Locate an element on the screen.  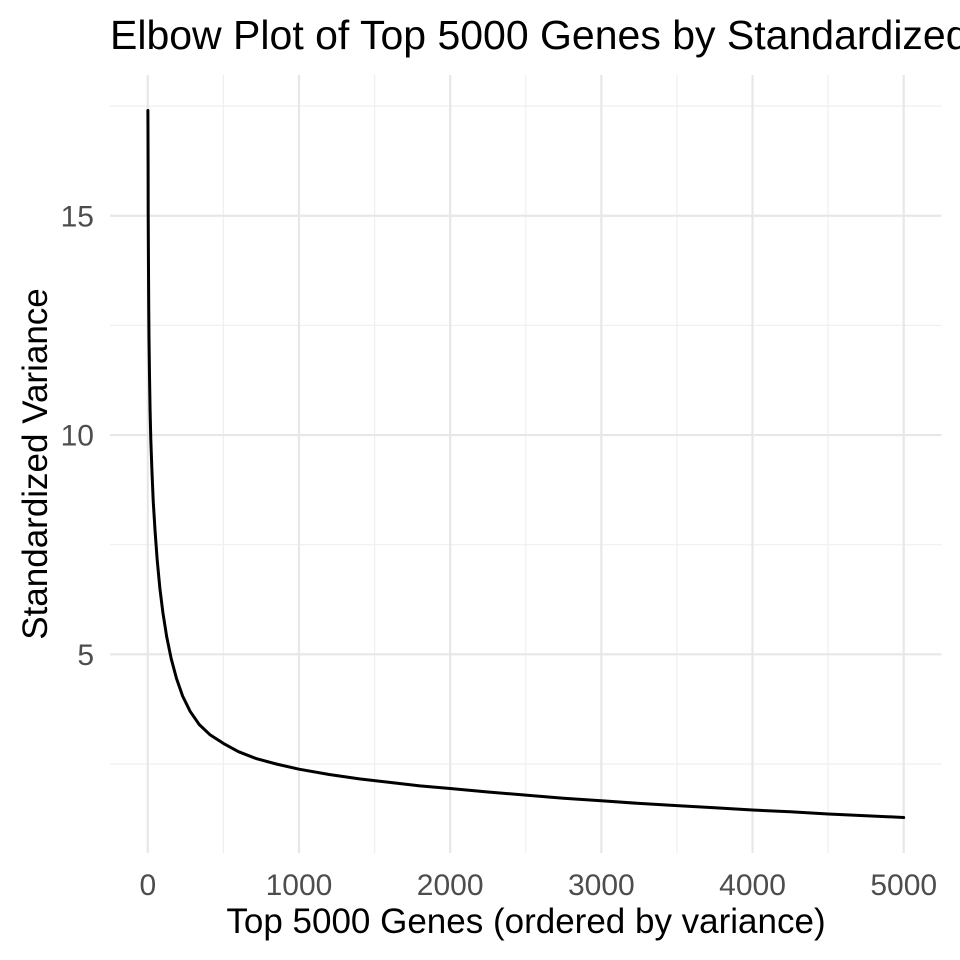
y-tick-label: 10 is located at coordinates (77, 436).